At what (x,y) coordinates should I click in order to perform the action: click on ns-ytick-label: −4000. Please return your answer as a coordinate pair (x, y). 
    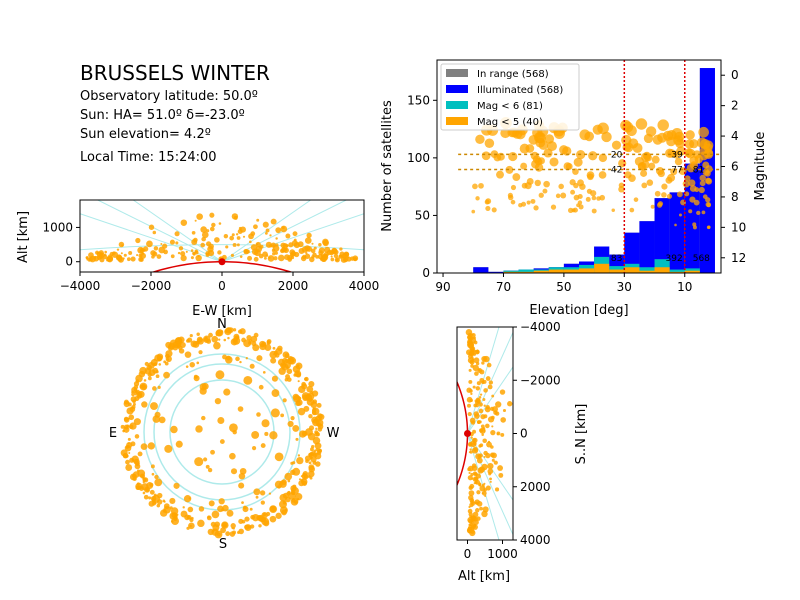
    Looking at the image, I should click on (540, 327).